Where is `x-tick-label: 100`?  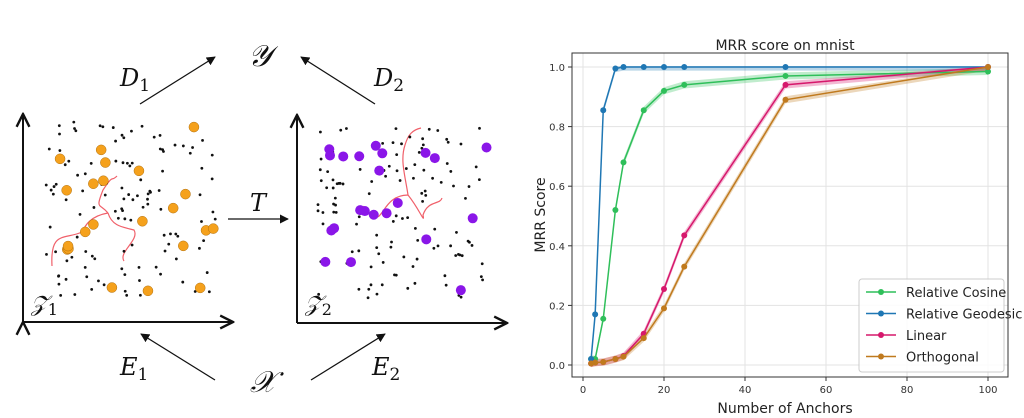 x-tick-label: 100 is located at coordinates (987, 390).